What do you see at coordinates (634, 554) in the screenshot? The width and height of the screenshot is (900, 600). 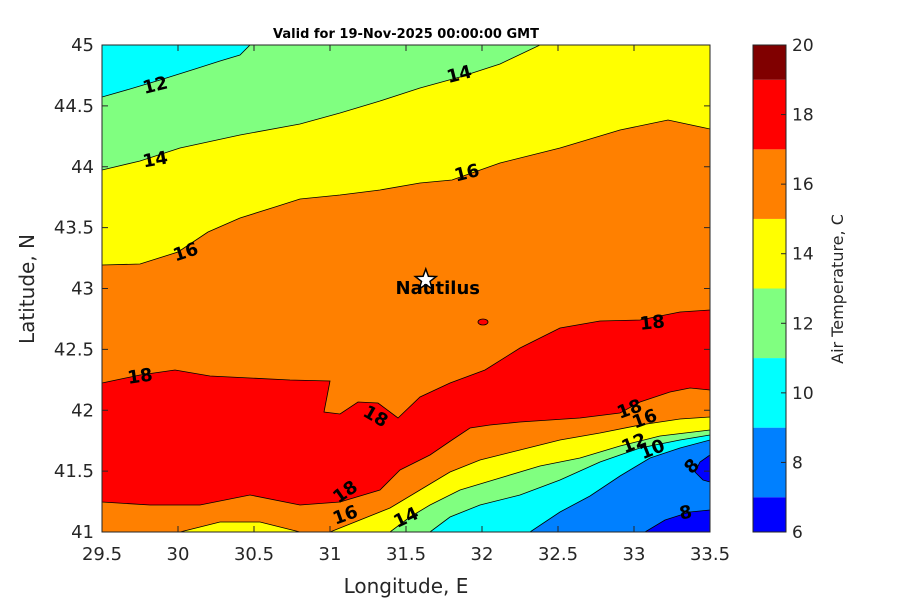 I see `x-tick-label: 33` at bounding box center [634, 554].